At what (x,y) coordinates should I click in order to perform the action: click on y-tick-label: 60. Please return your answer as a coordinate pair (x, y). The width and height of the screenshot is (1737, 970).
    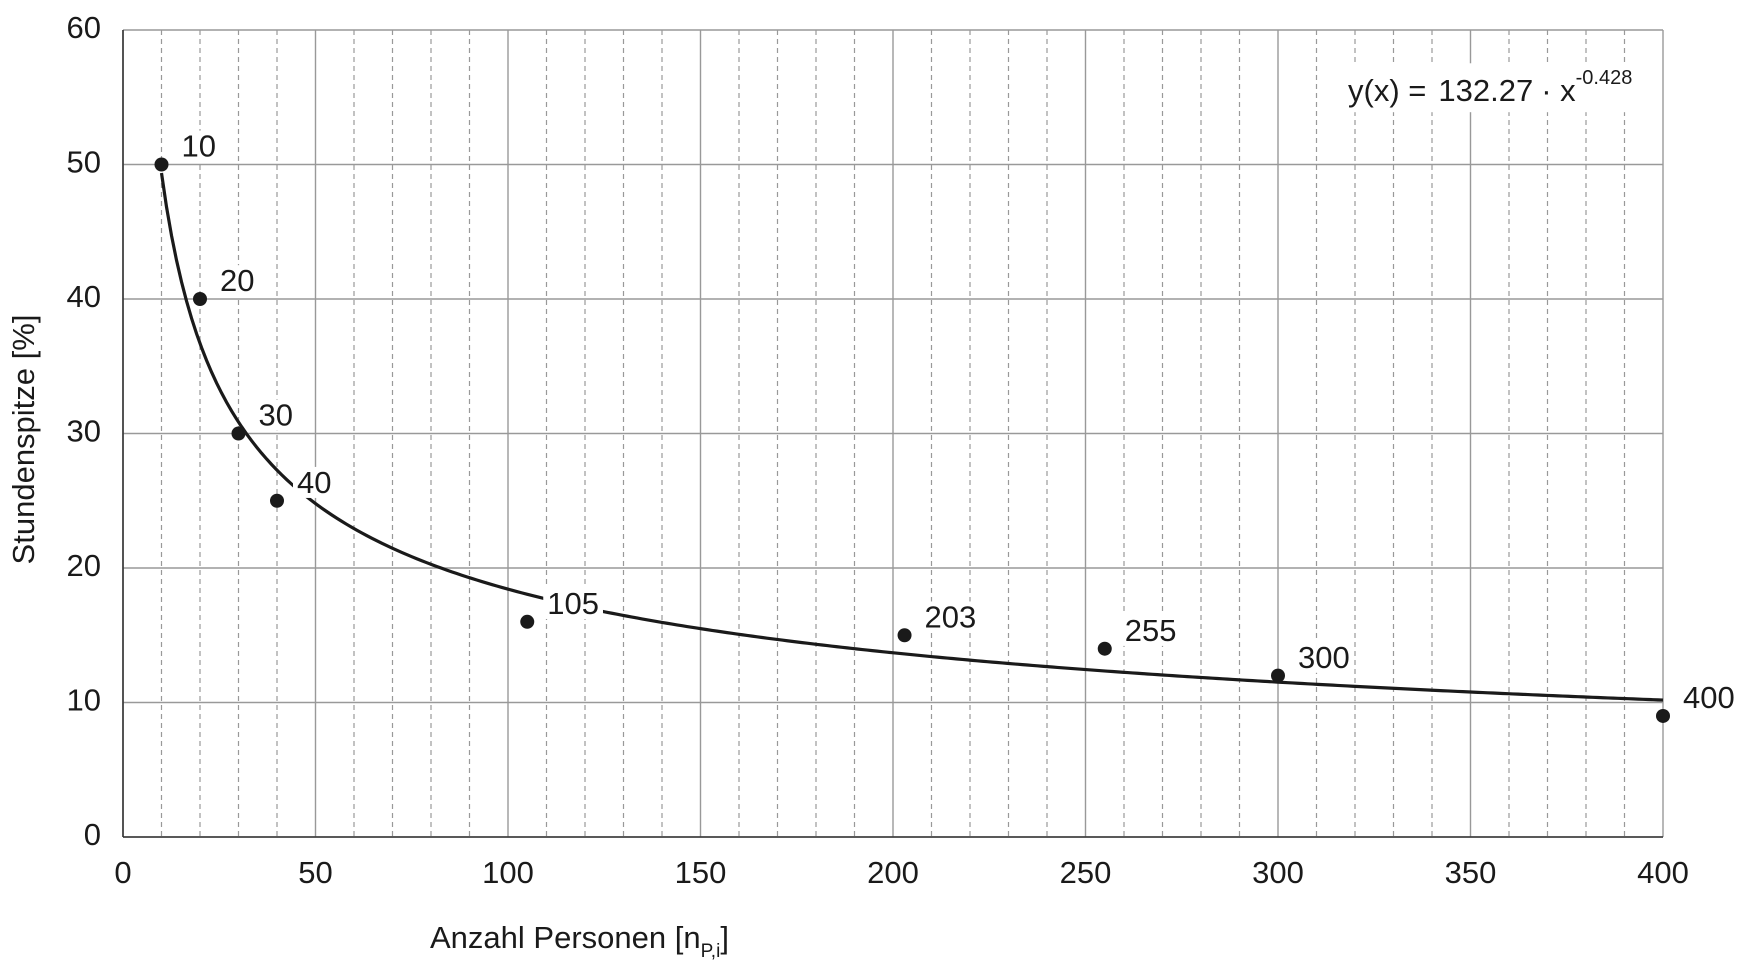
    Looking at the image, I should click on (84, 27).